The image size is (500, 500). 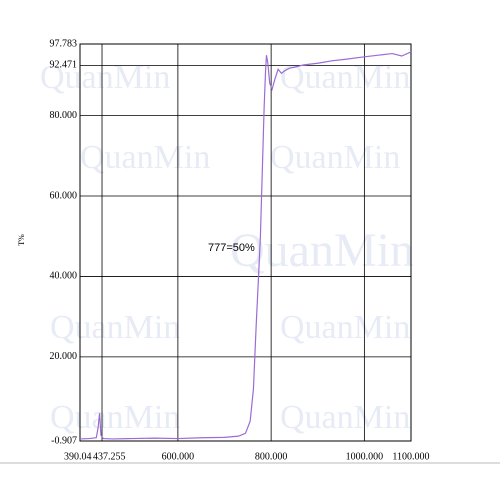 What do you see at coordinates (64, 115) in the screenshot?
I see `y-tick-label: 80.000` at bounding box center [64, 115].